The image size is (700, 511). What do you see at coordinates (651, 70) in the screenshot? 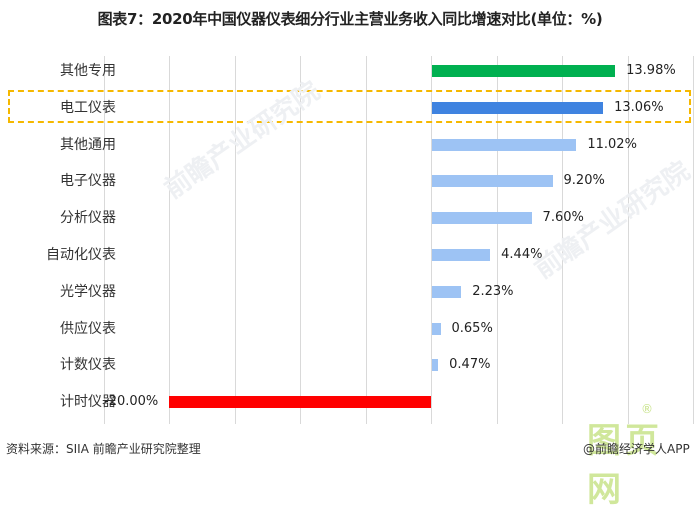
I see `value-label: 13.98%` at bounding box center [651, 70].